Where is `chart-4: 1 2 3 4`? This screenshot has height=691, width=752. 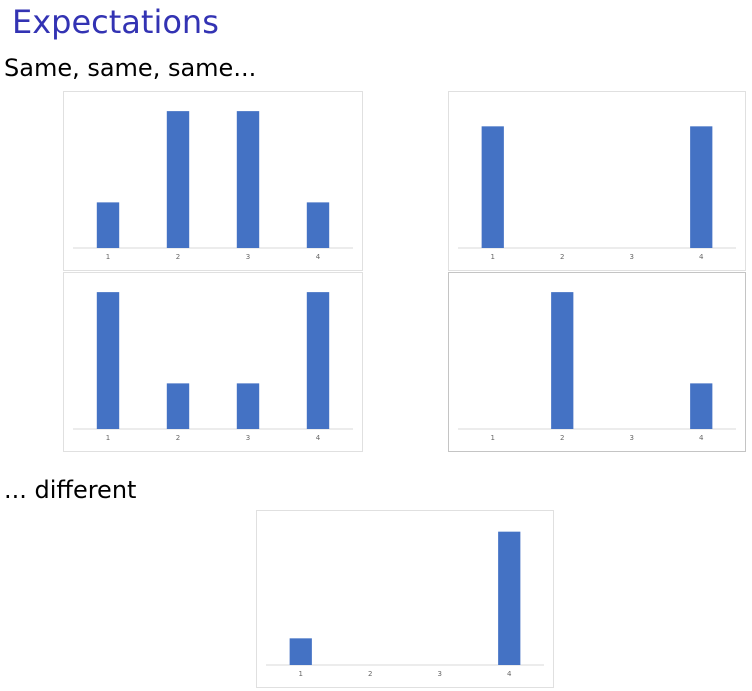
chart-4: 1 2 3 4 is located at coordinates (597, 362).